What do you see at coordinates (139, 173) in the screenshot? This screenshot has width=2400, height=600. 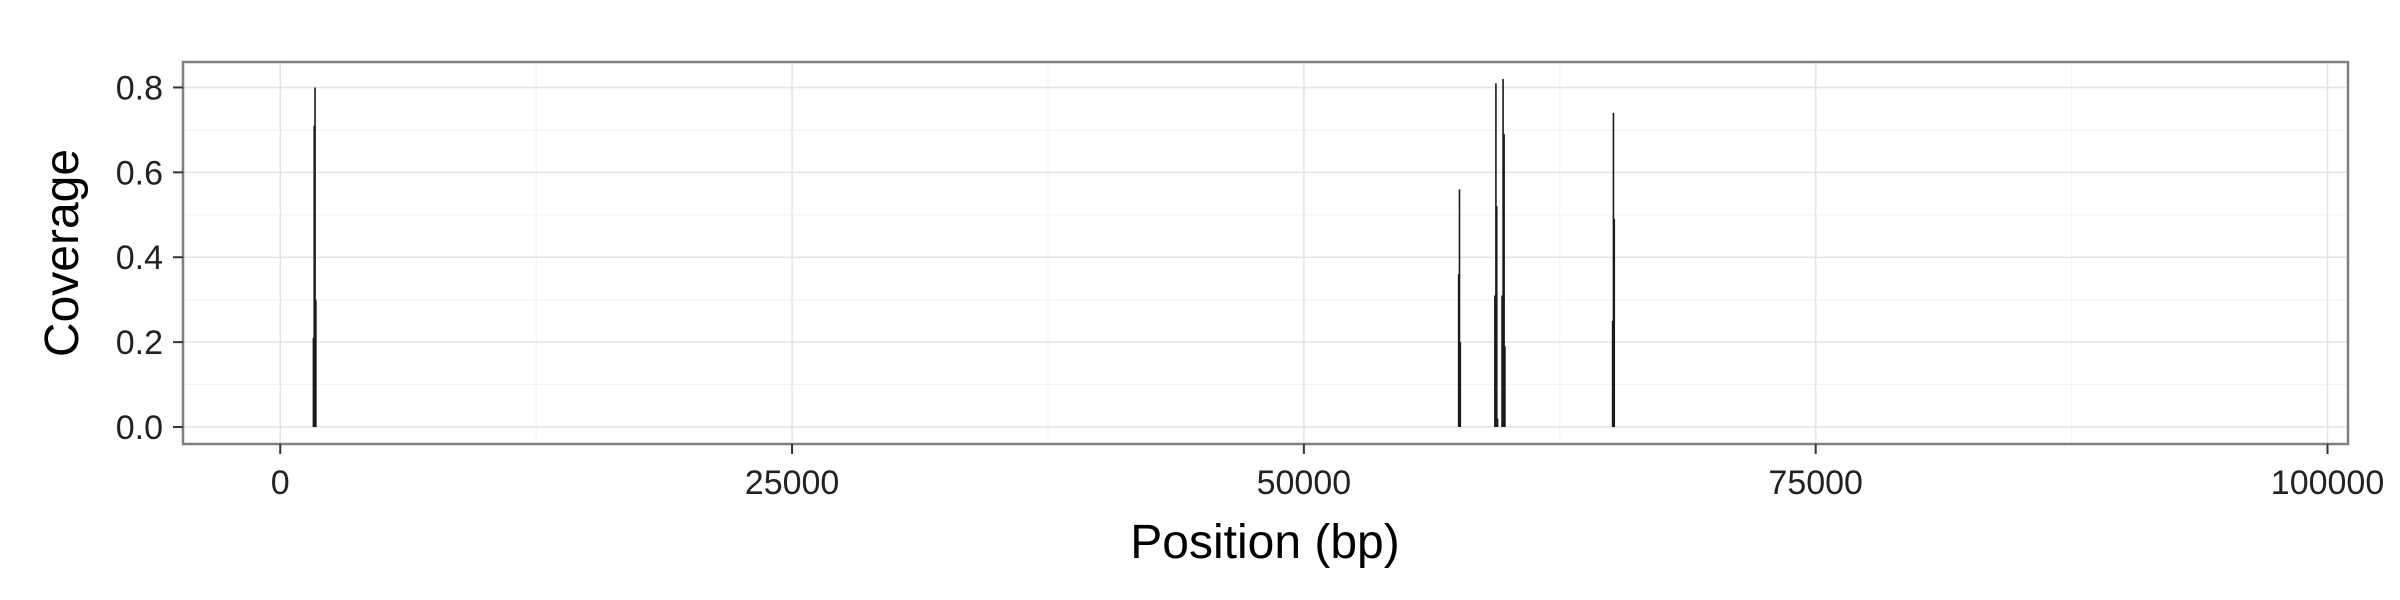 I see `y-tick-label: 0.6` at bounding box center [139, 173].